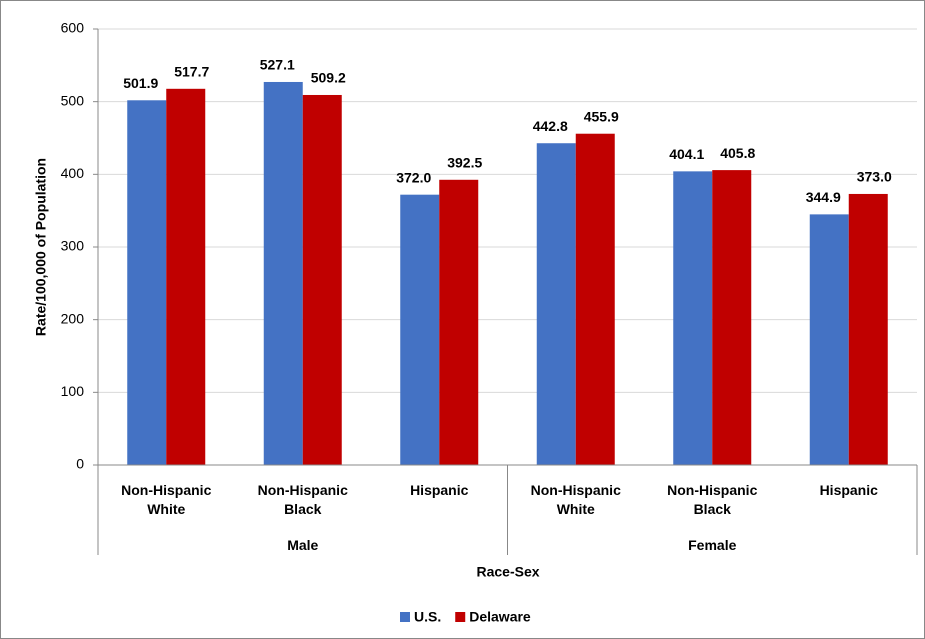 The width and height of the screenshot is (925, 639). I want to click on data-label: 392.5, so click(464, 162).